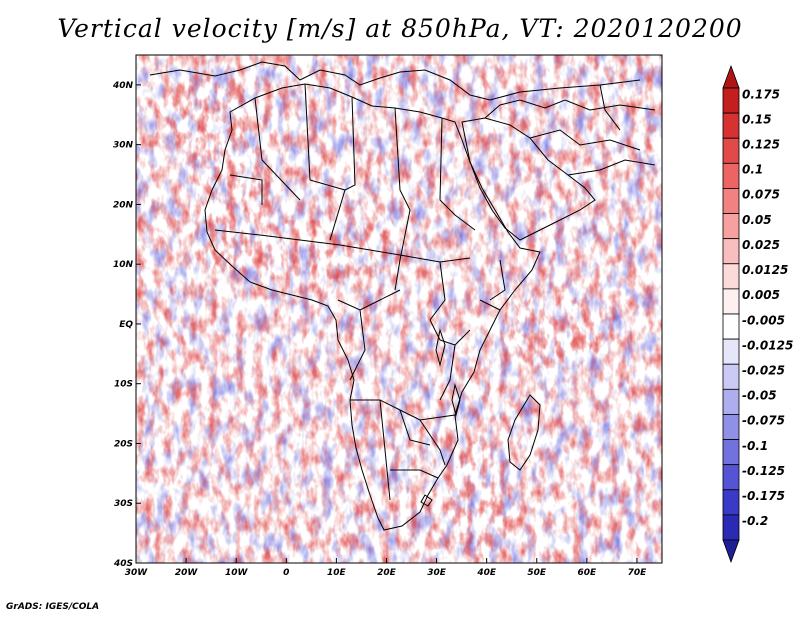 The height and width of the screenshot is (618, 800). I want to click on colorbar-bottom-arrow, so click(731, 551).